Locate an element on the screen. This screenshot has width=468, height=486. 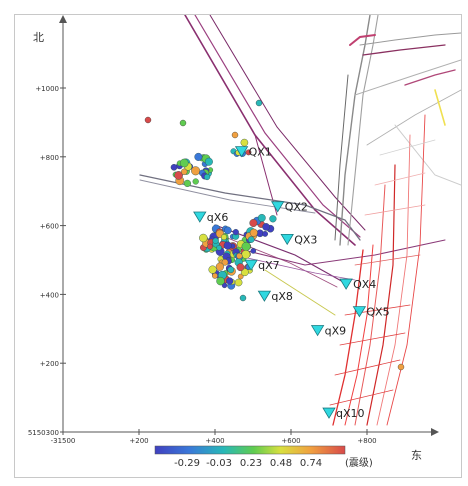
colorbar-tick-label: -0.03 is located at coordinates (219, 463).